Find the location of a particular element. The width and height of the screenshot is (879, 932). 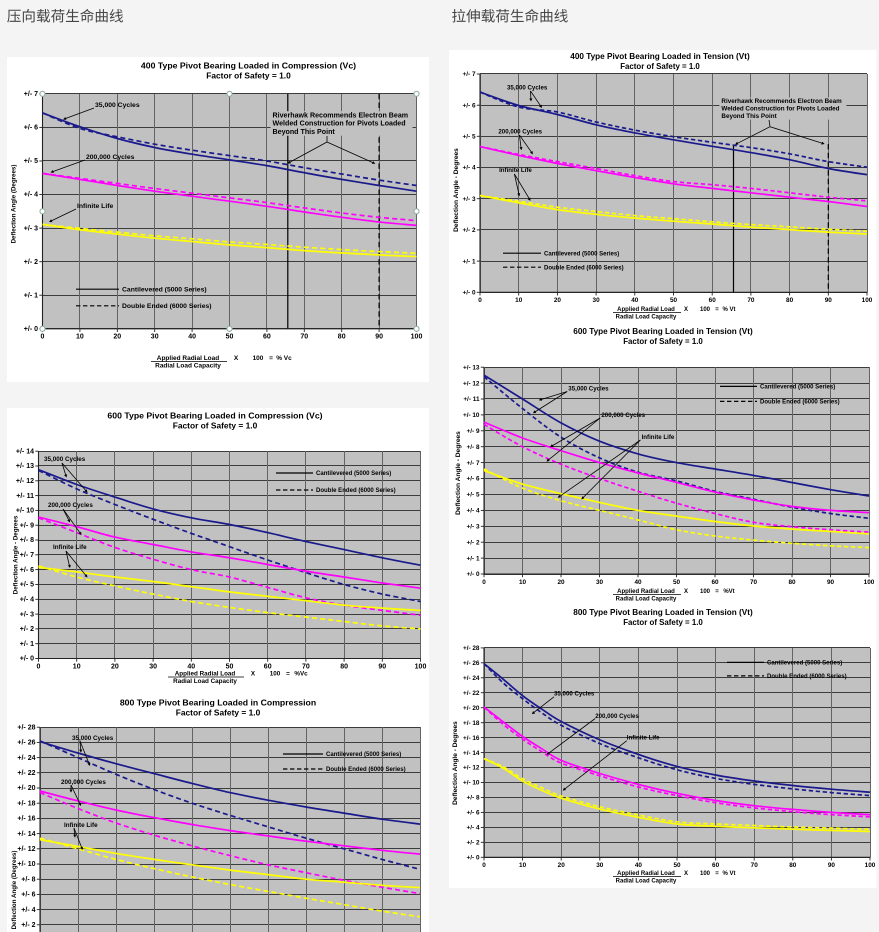

svg-text: +/- 22 is located at coordinates (471, 693).